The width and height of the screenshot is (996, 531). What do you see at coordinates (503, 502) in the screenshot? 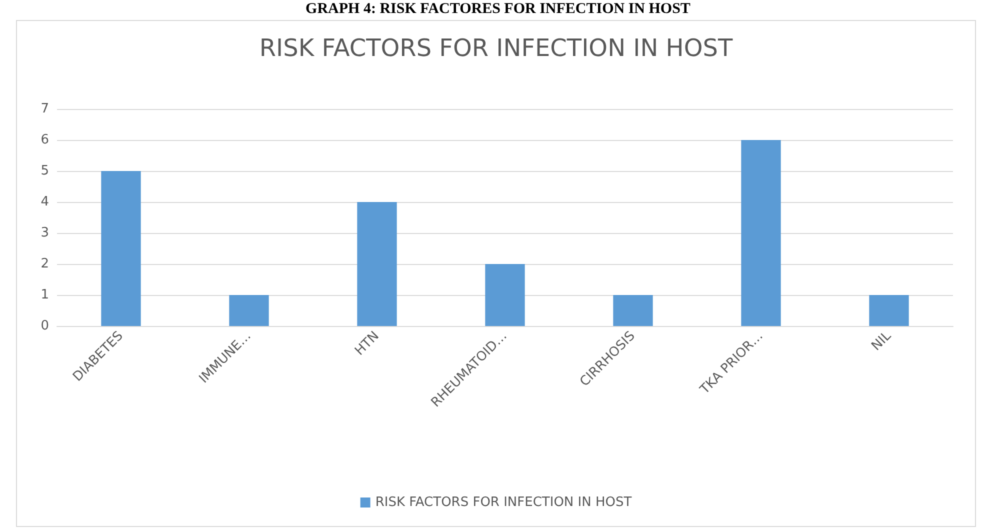
I see `legend-label: RISK FACTORS FOR INFECTION IN HOST` at bounding box center [503, 502].